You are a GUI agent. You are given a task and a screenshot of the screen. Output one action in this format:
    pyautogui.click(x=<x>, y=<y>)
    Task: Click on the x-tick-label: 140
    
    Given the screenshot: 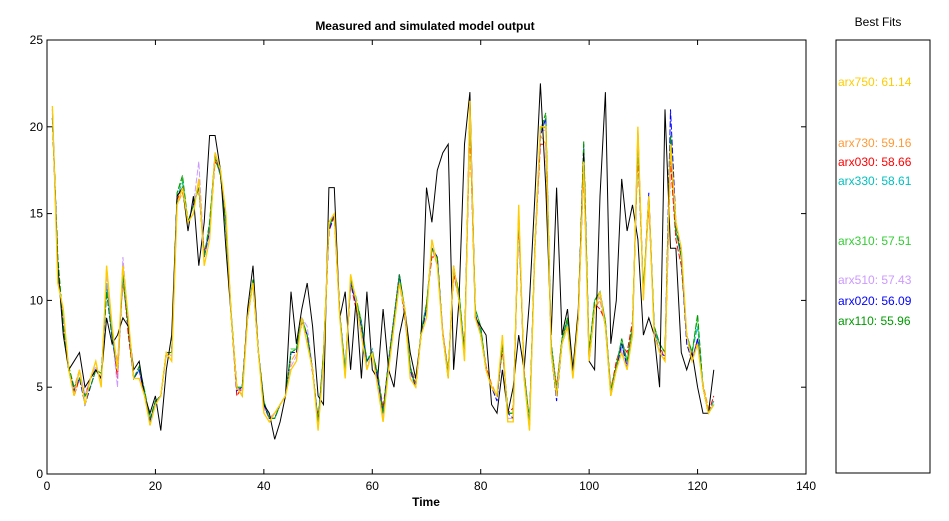 What is the action you would take?
    pyautogui.click(x=806, y=486)
    